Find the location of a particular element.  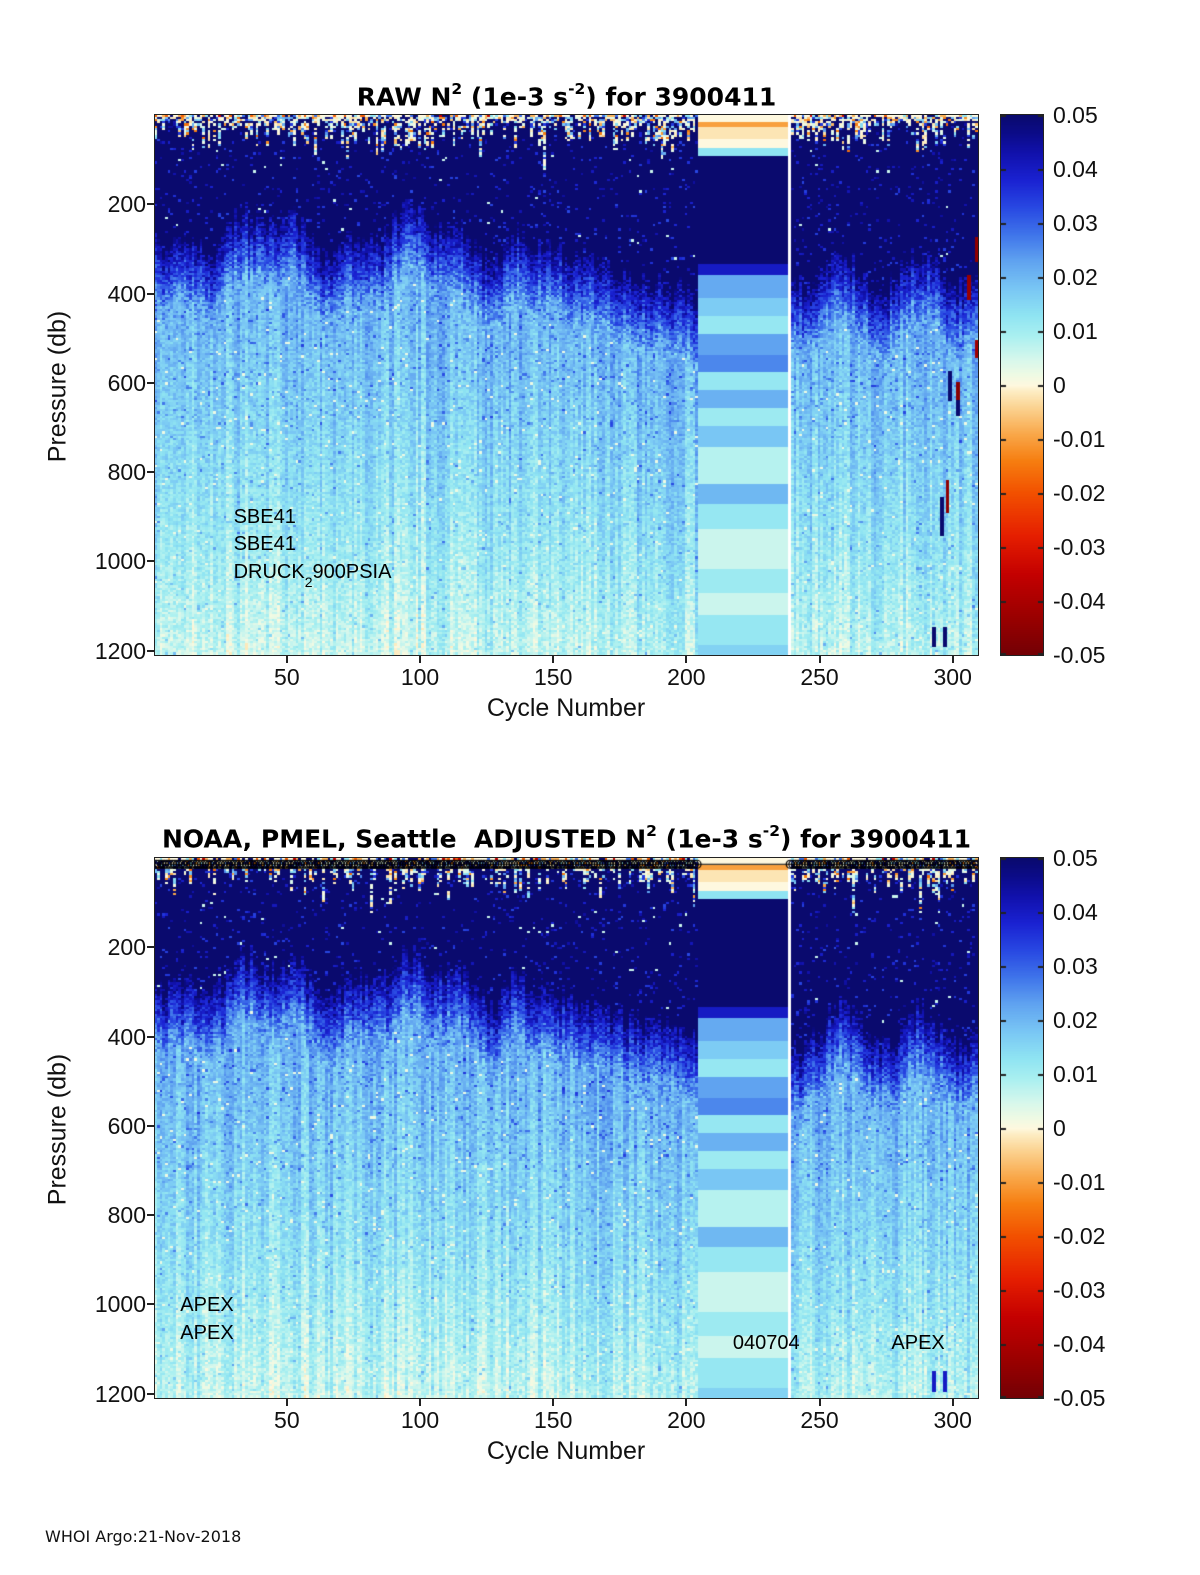

text-segment: RAW N is located at coordinates (404, 97).